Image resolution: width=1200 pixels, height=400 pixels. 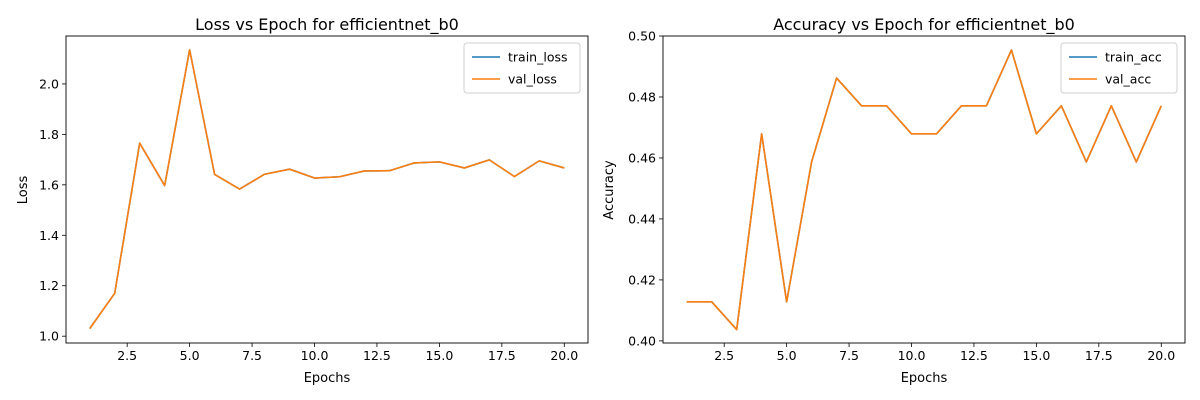 I want to click on accuracy-x-tick-label: 2.5, so click(x=724, y=355).